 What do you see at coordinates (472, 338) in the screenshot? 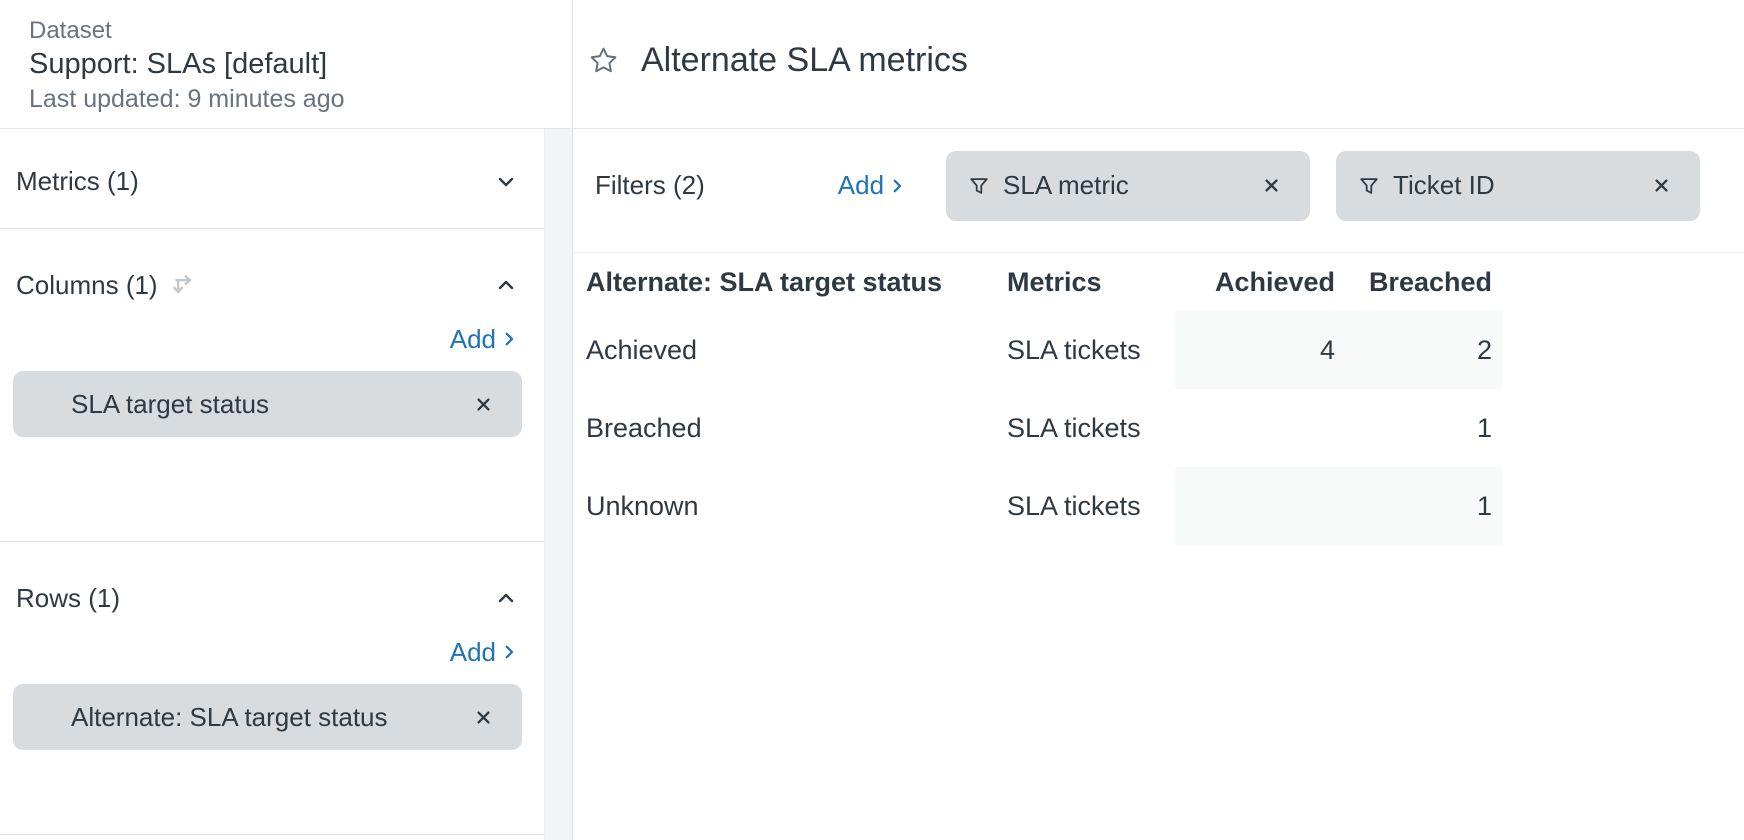
I see `add-column-label: Add` at bounding box center [472, 338].